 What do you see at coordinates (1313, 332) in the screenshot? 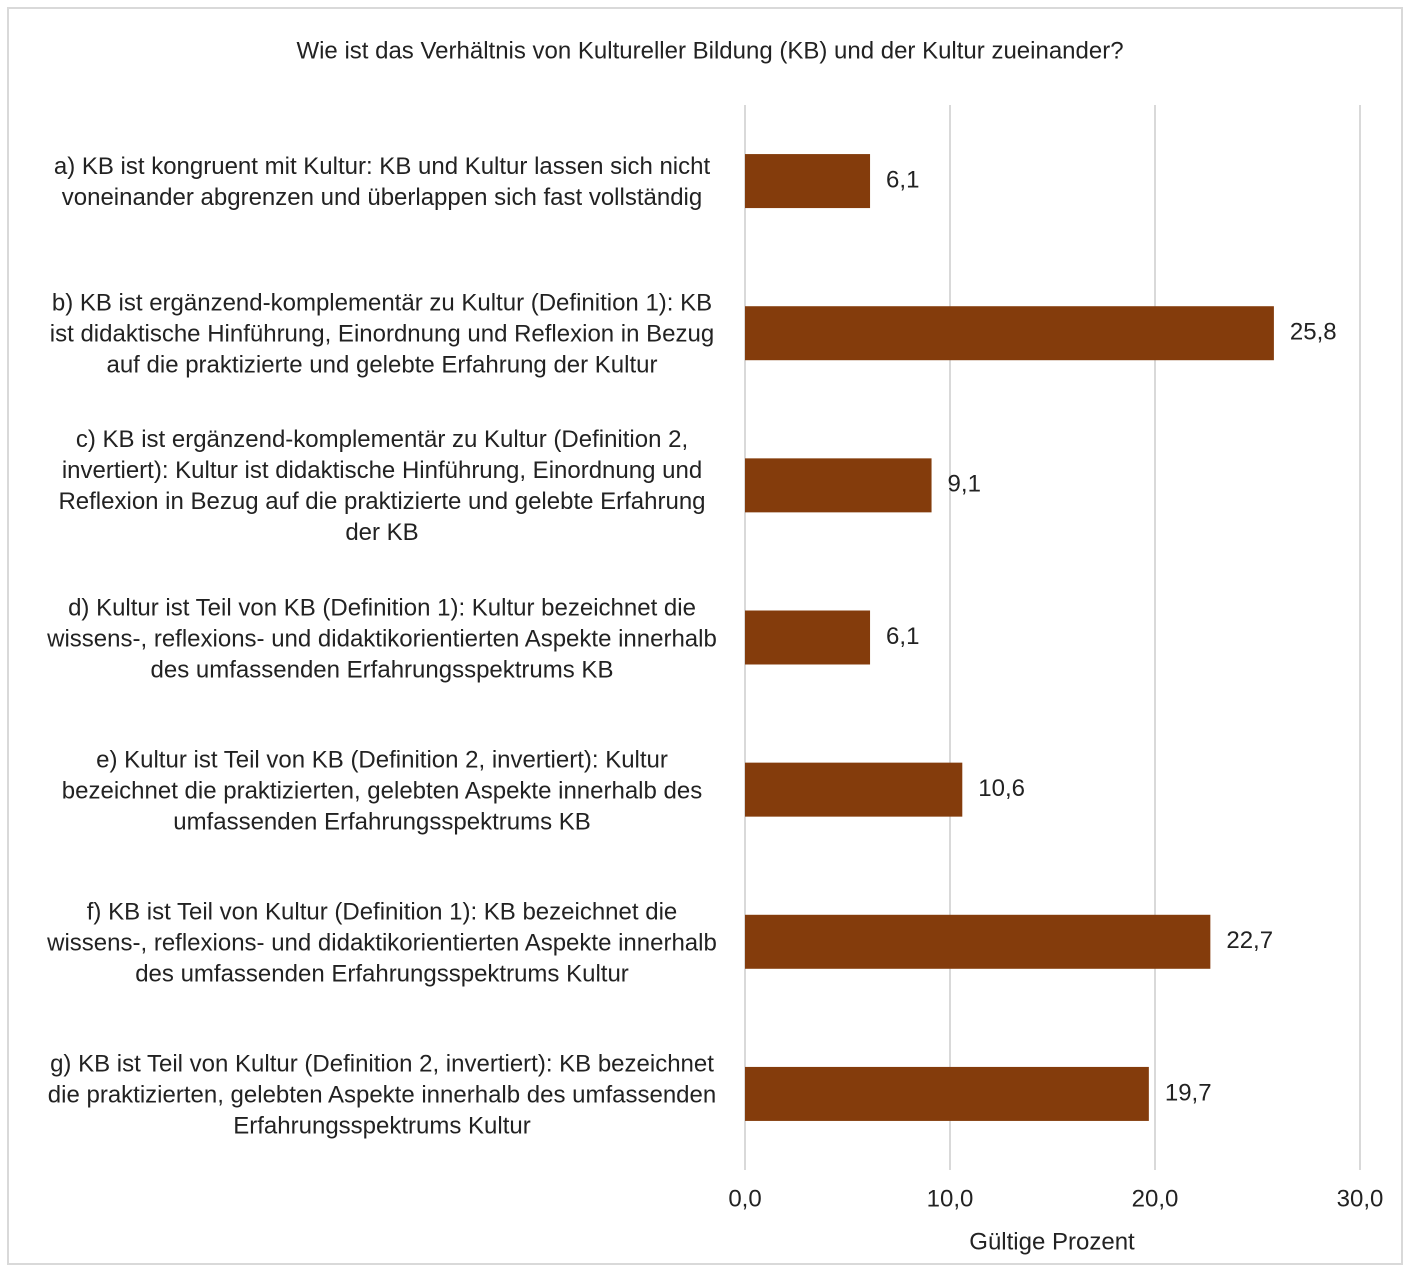
I see `value-label: 25,8` at bounding box center [1313, 332].